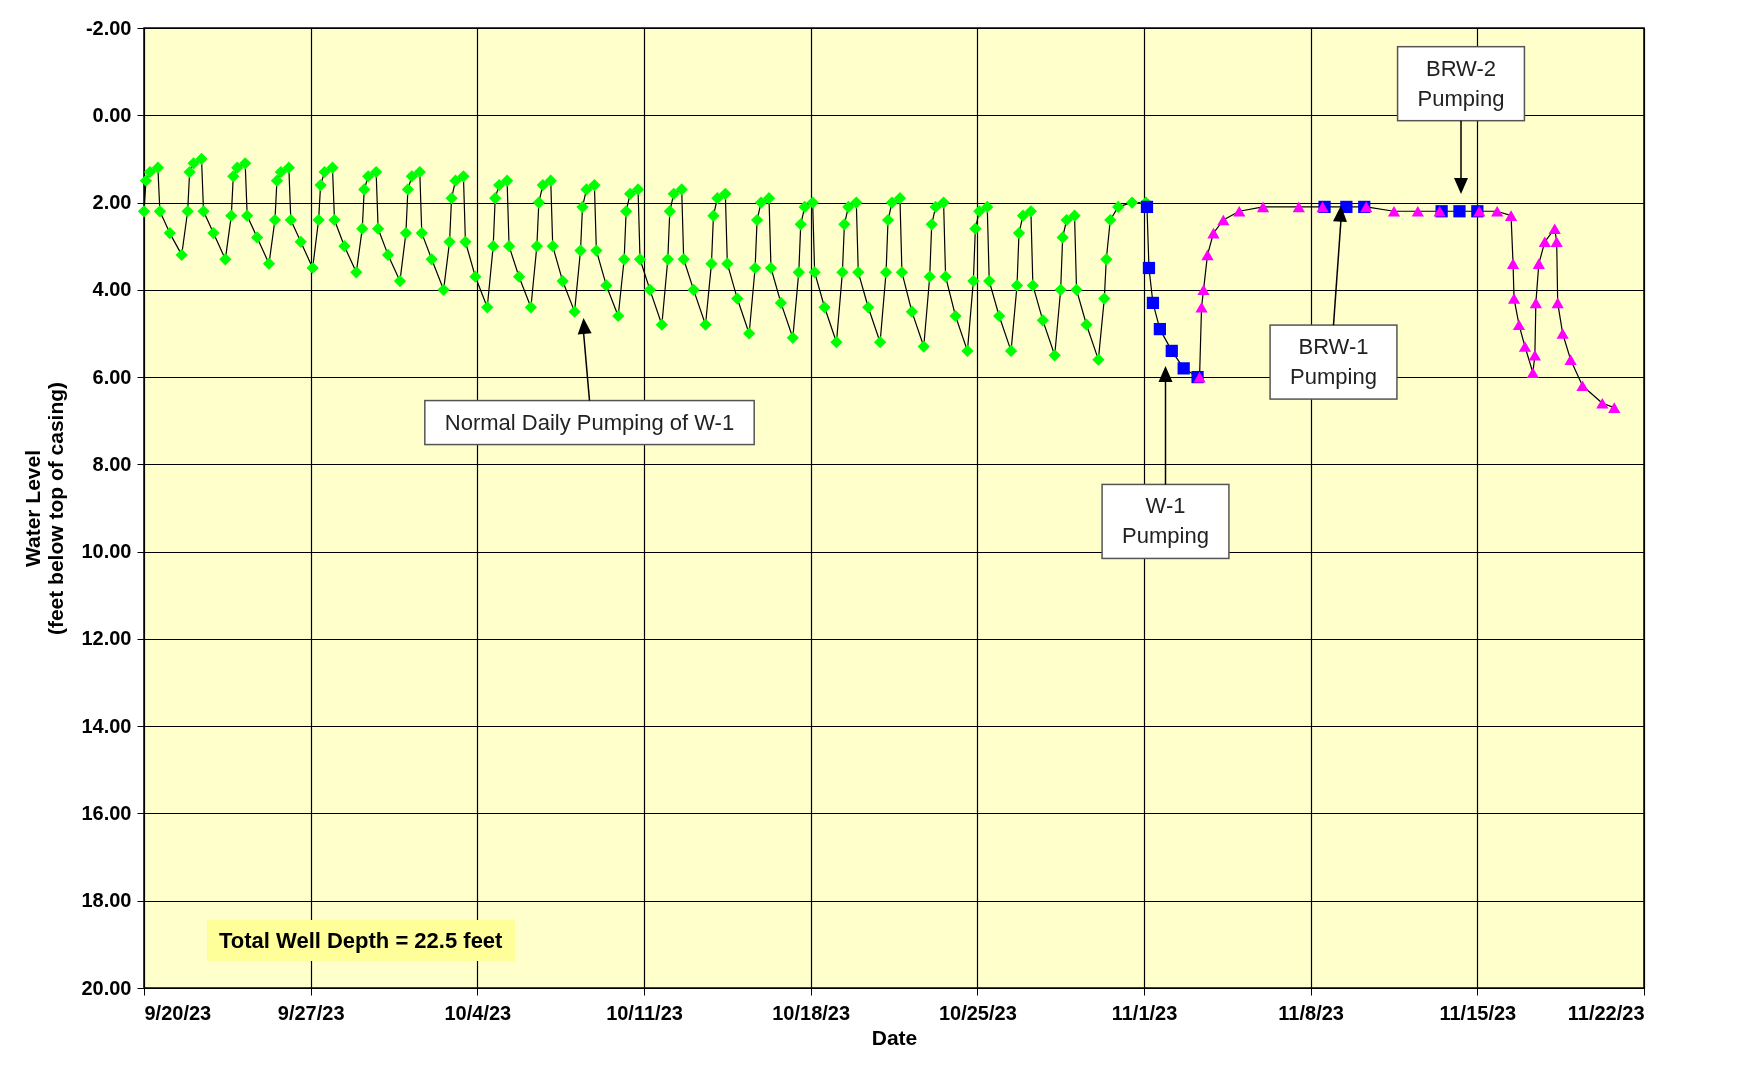  What do you see at coordinates (894, 1037) in the screenshot?
I see `x-axis-title: Date` at bounding box center [894, 1037].